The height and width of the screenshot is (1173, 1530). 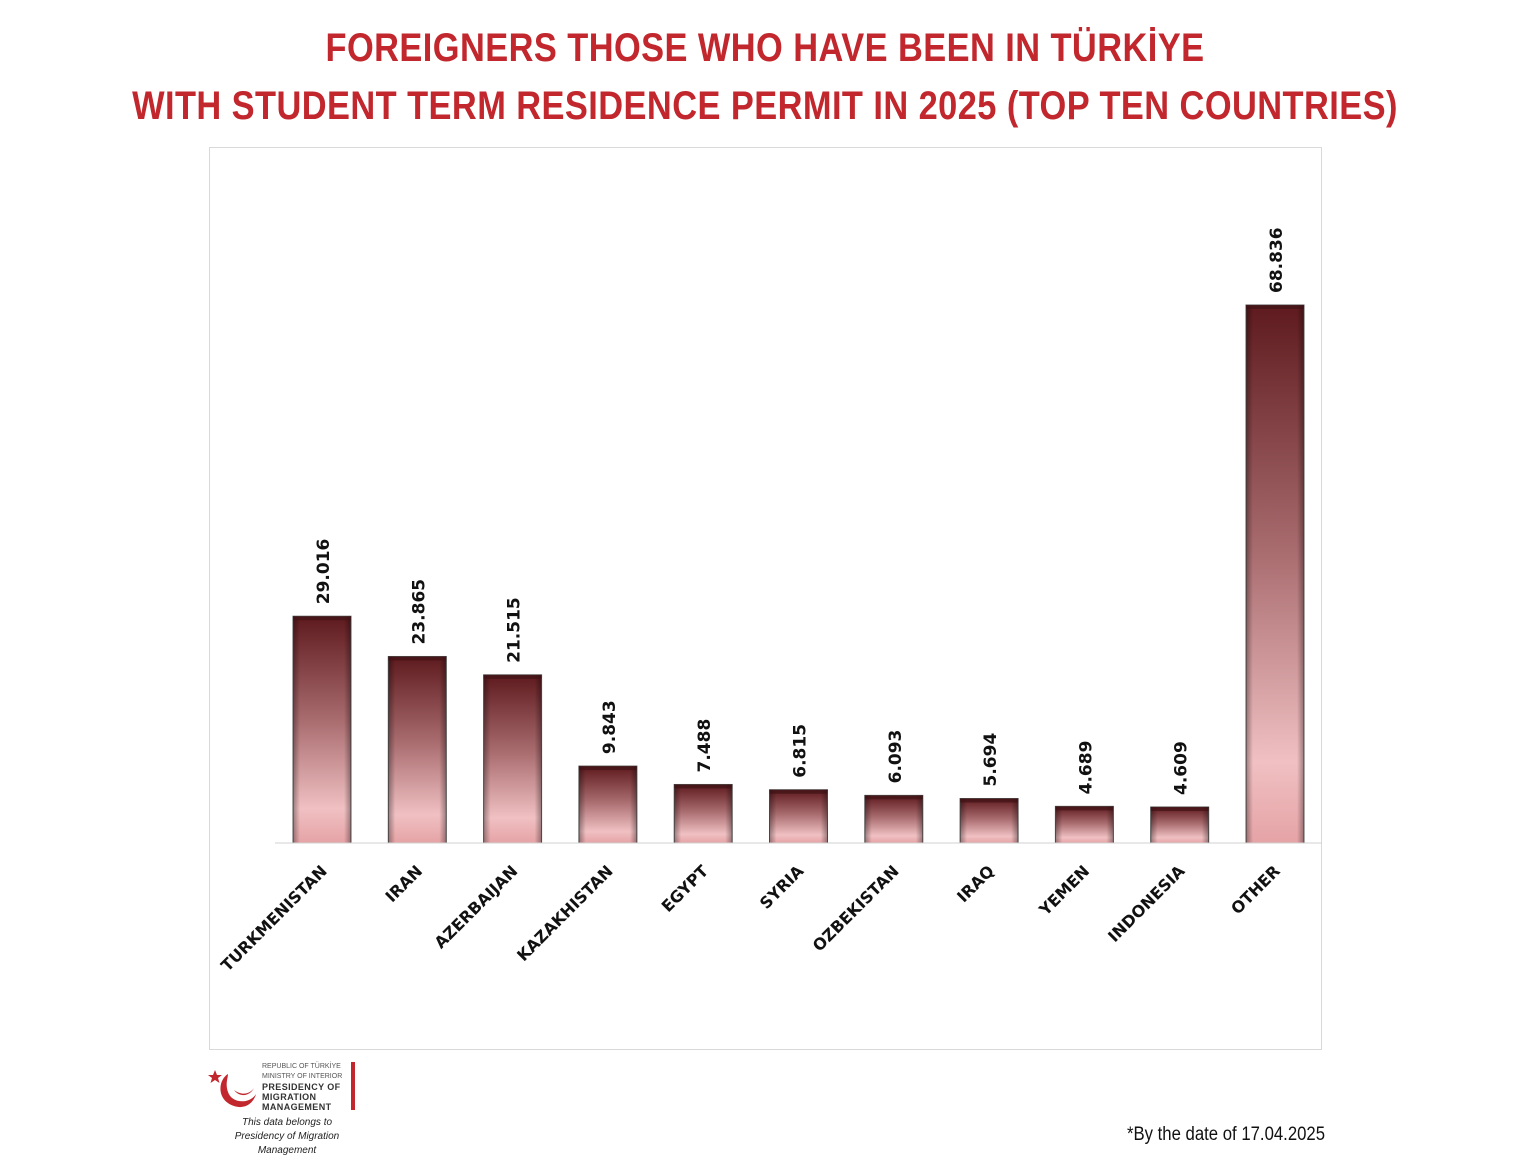 What do you see at coordinates (287, 1122) in the screenshot?
I see `belongs-line1: This data belongs to` at bounding box center [287, 1122].